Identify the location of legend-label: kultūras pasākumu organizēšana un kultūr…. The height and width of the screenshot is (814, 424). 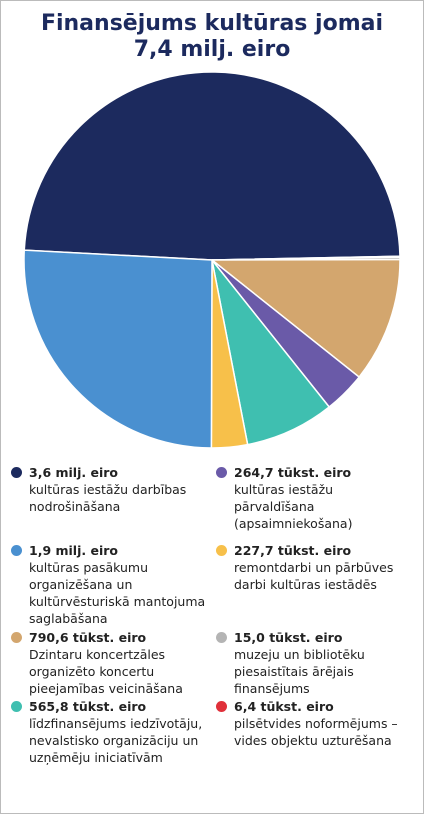
(117, 593).